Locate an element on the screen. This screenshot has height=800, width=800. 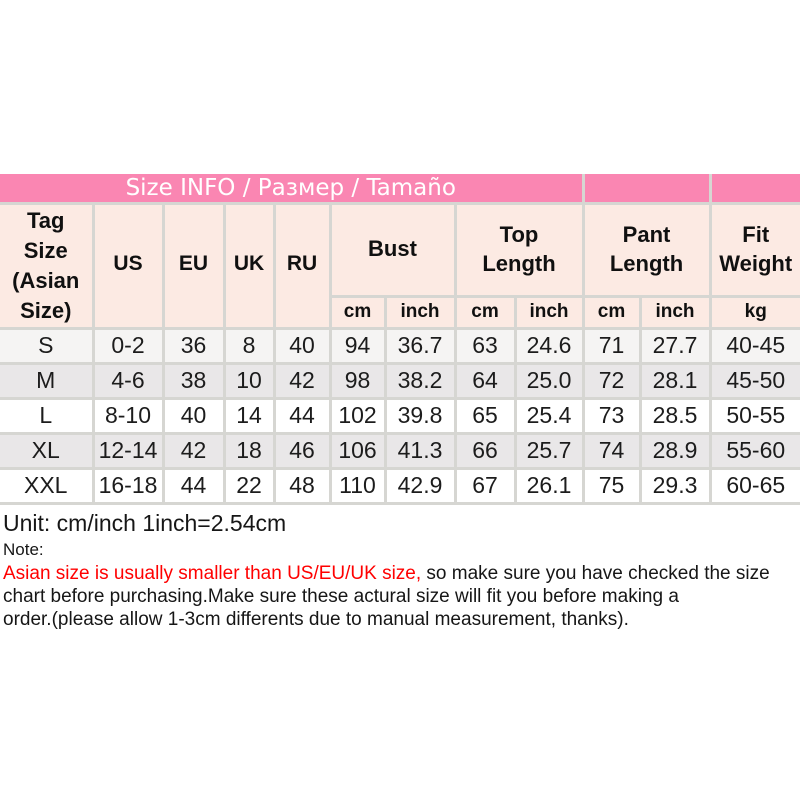
cell: 74 is located at coordinates (612, 451).